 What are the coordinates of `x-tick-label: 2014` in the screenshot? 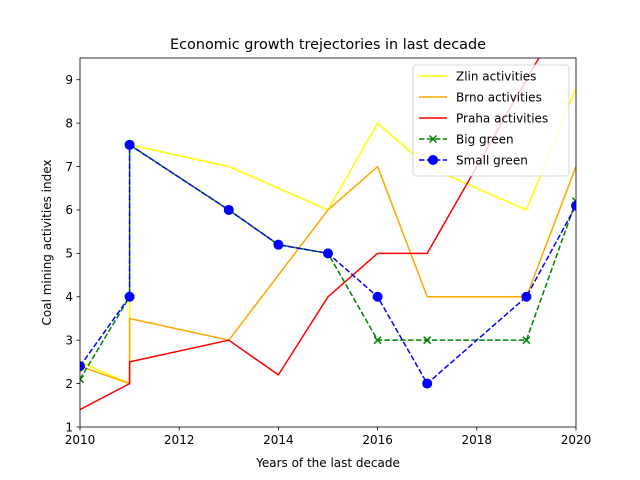 It's located at (278, 440).